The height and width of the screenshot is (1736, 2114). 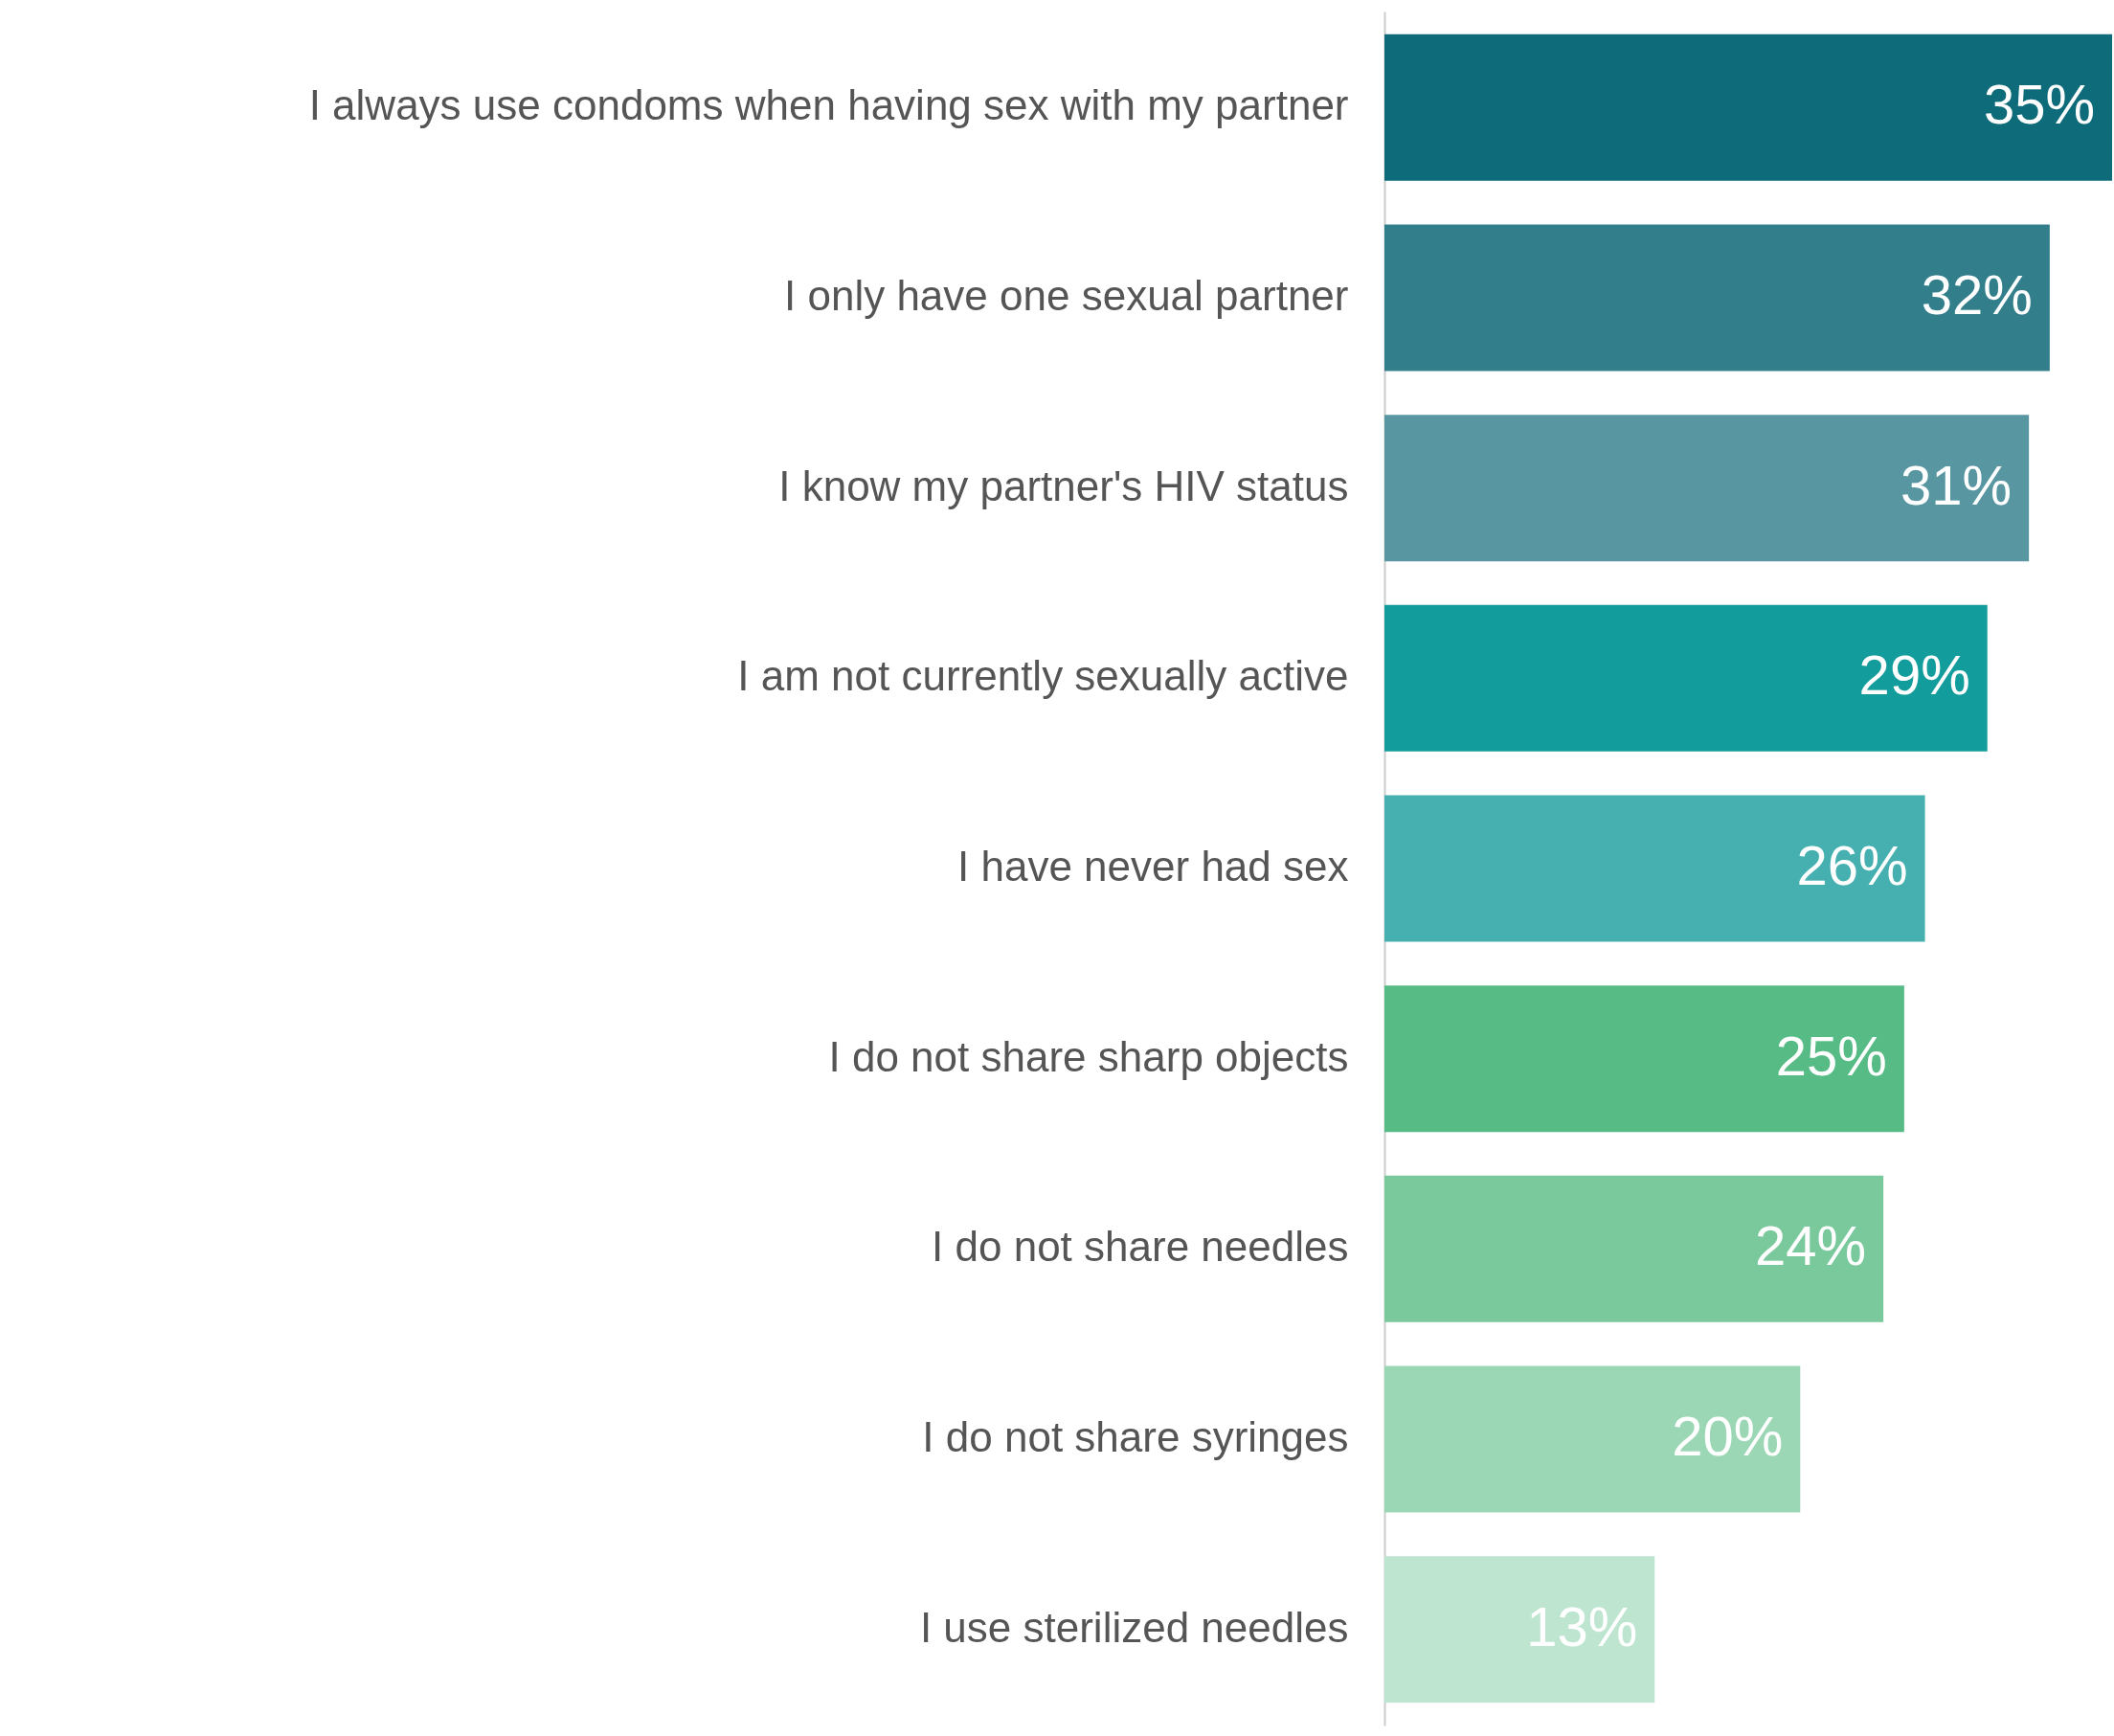 I want to click on data-label: 20%, so click(x=1728, y=1436).